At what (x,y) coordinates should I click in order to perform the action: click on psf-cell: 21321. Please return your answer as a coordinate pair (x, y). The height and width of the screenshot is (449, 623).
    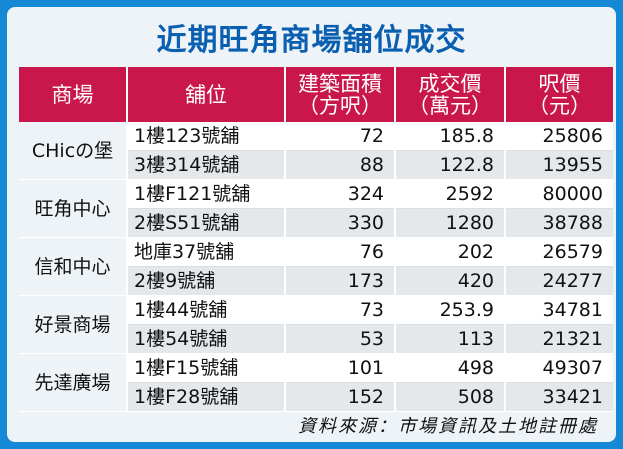
    Looking at the image, I should click on (559, 339).